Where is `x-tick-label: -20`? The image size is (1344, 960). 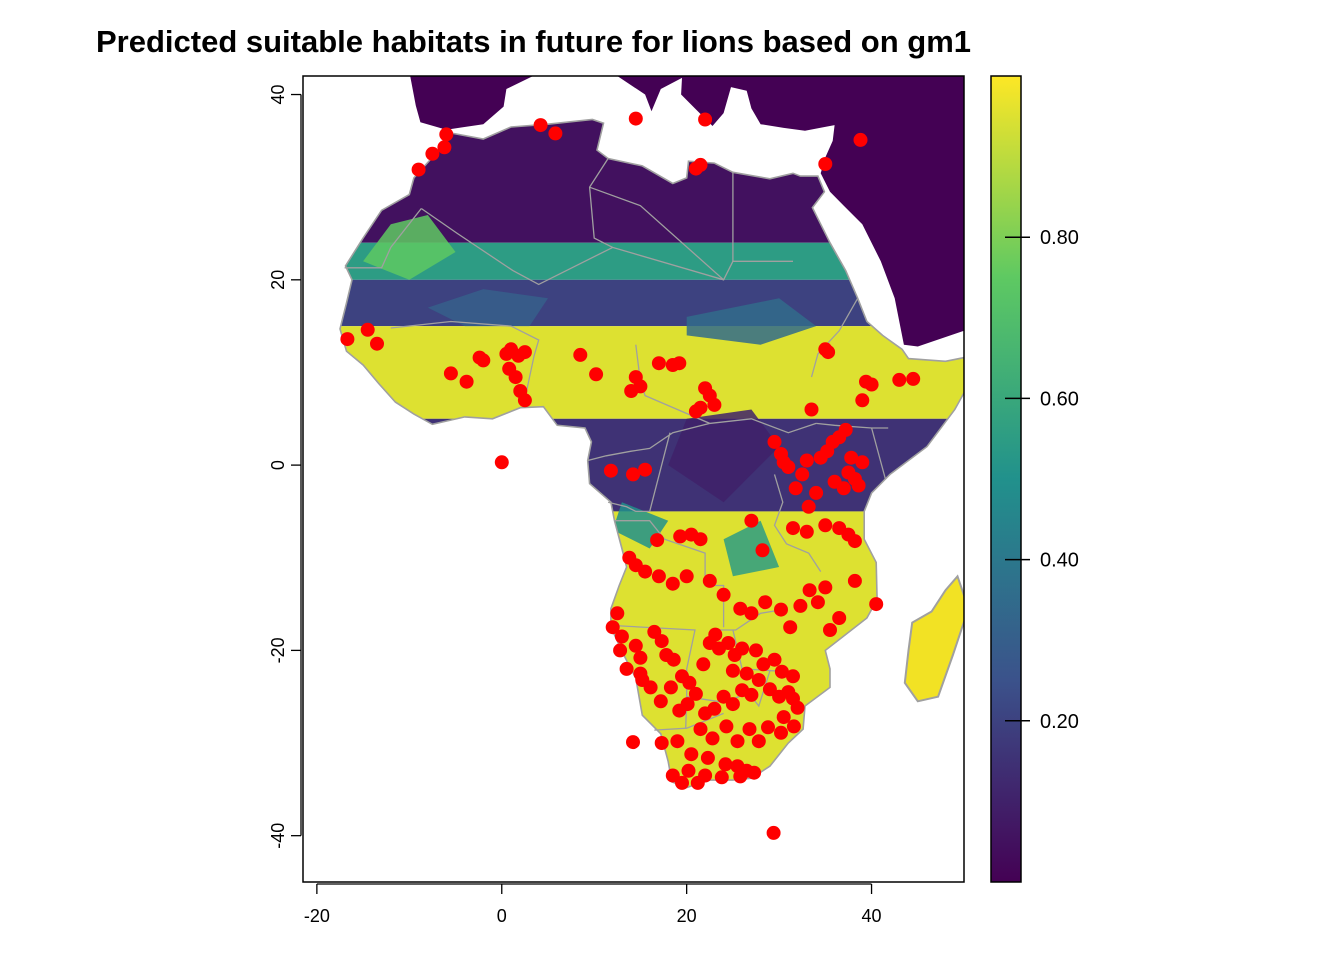
x-tick-label: -20 is located at coordinates (317, 916).